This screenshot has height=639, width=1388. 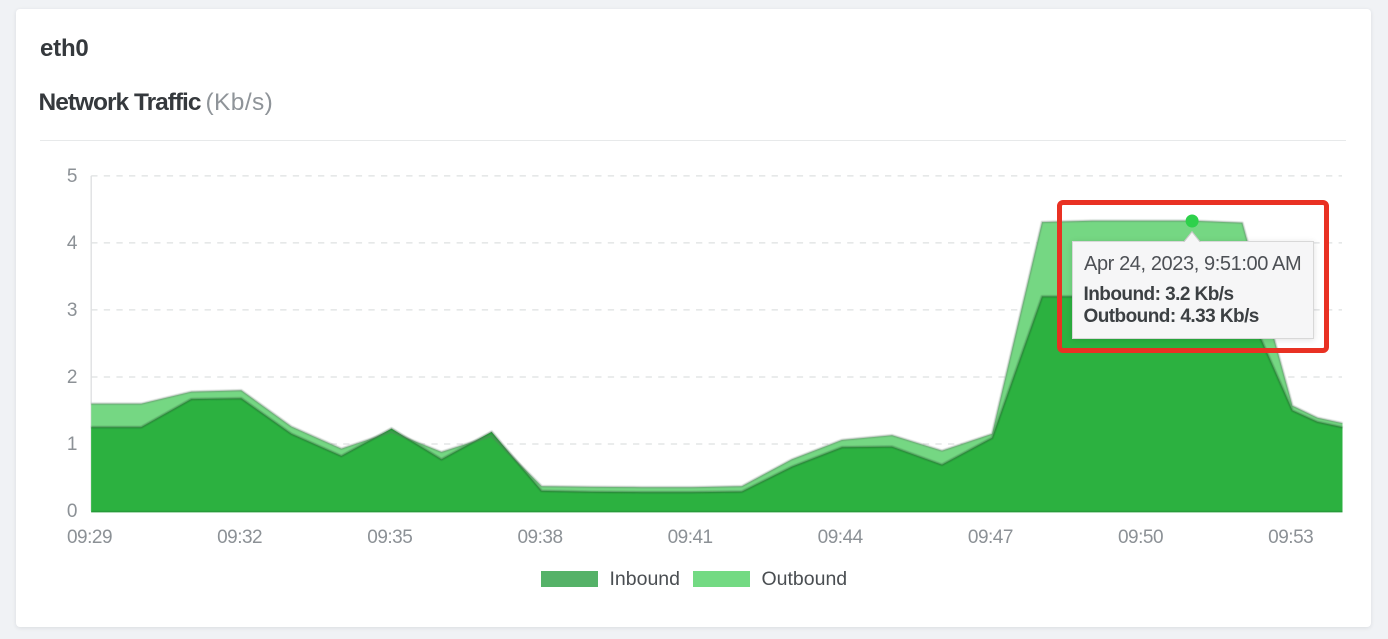 What do you see at coordinates (841, 537) in the screenshot?
I see `svg-text: 09:44` at bounding box center [841, 537].